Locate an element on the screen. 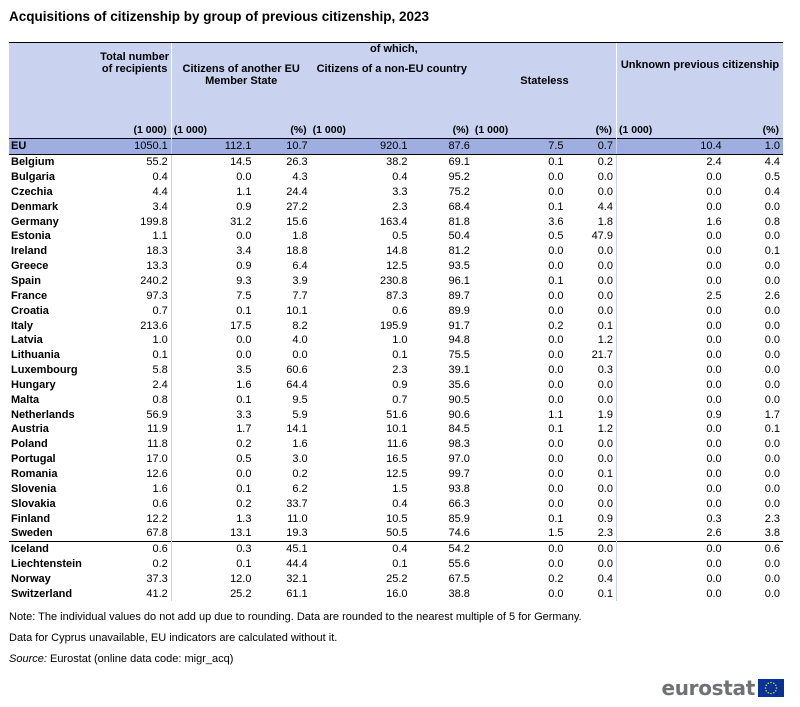 The width and height of the screenshot is (800, 707). value-cell: 69.1 is located at coordinates (459, 162).